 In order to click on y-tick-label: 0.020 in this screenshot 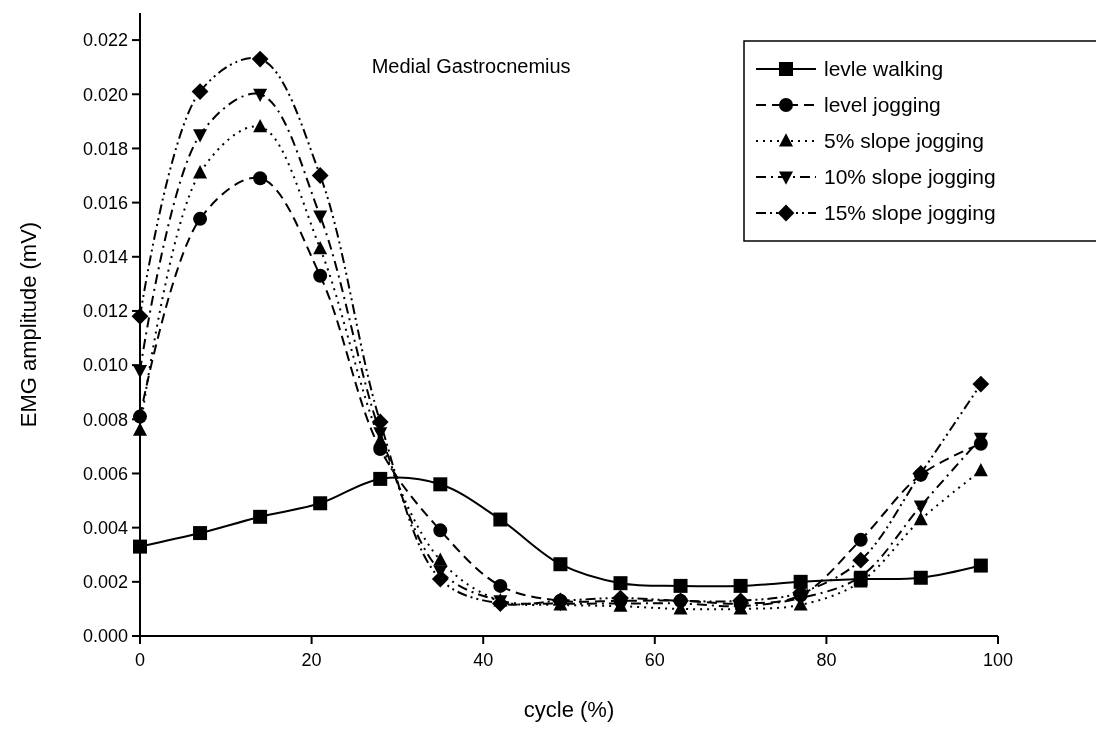, I will do `click(105, 94)`.